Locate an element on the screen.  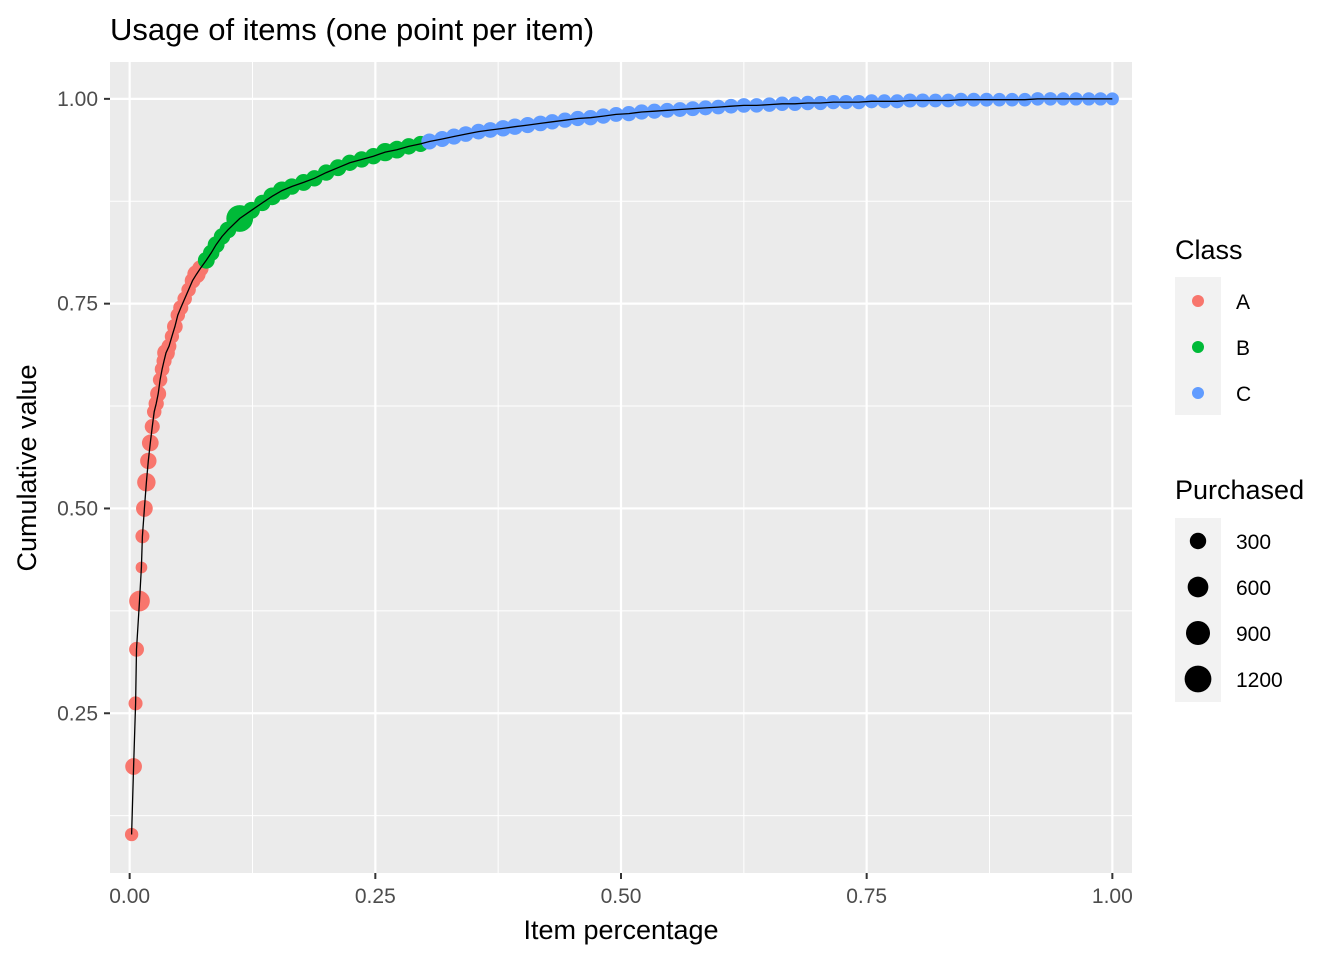
legend-purchased-title: Purchased is located at coordinates (1239, 490).